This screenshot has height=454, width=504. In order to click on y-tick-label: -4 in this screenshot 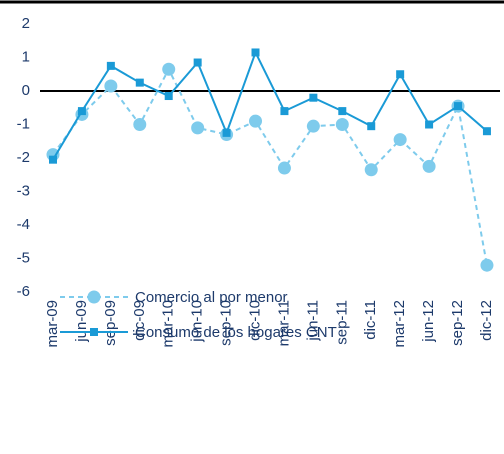, I will do `click(23, 224)`.